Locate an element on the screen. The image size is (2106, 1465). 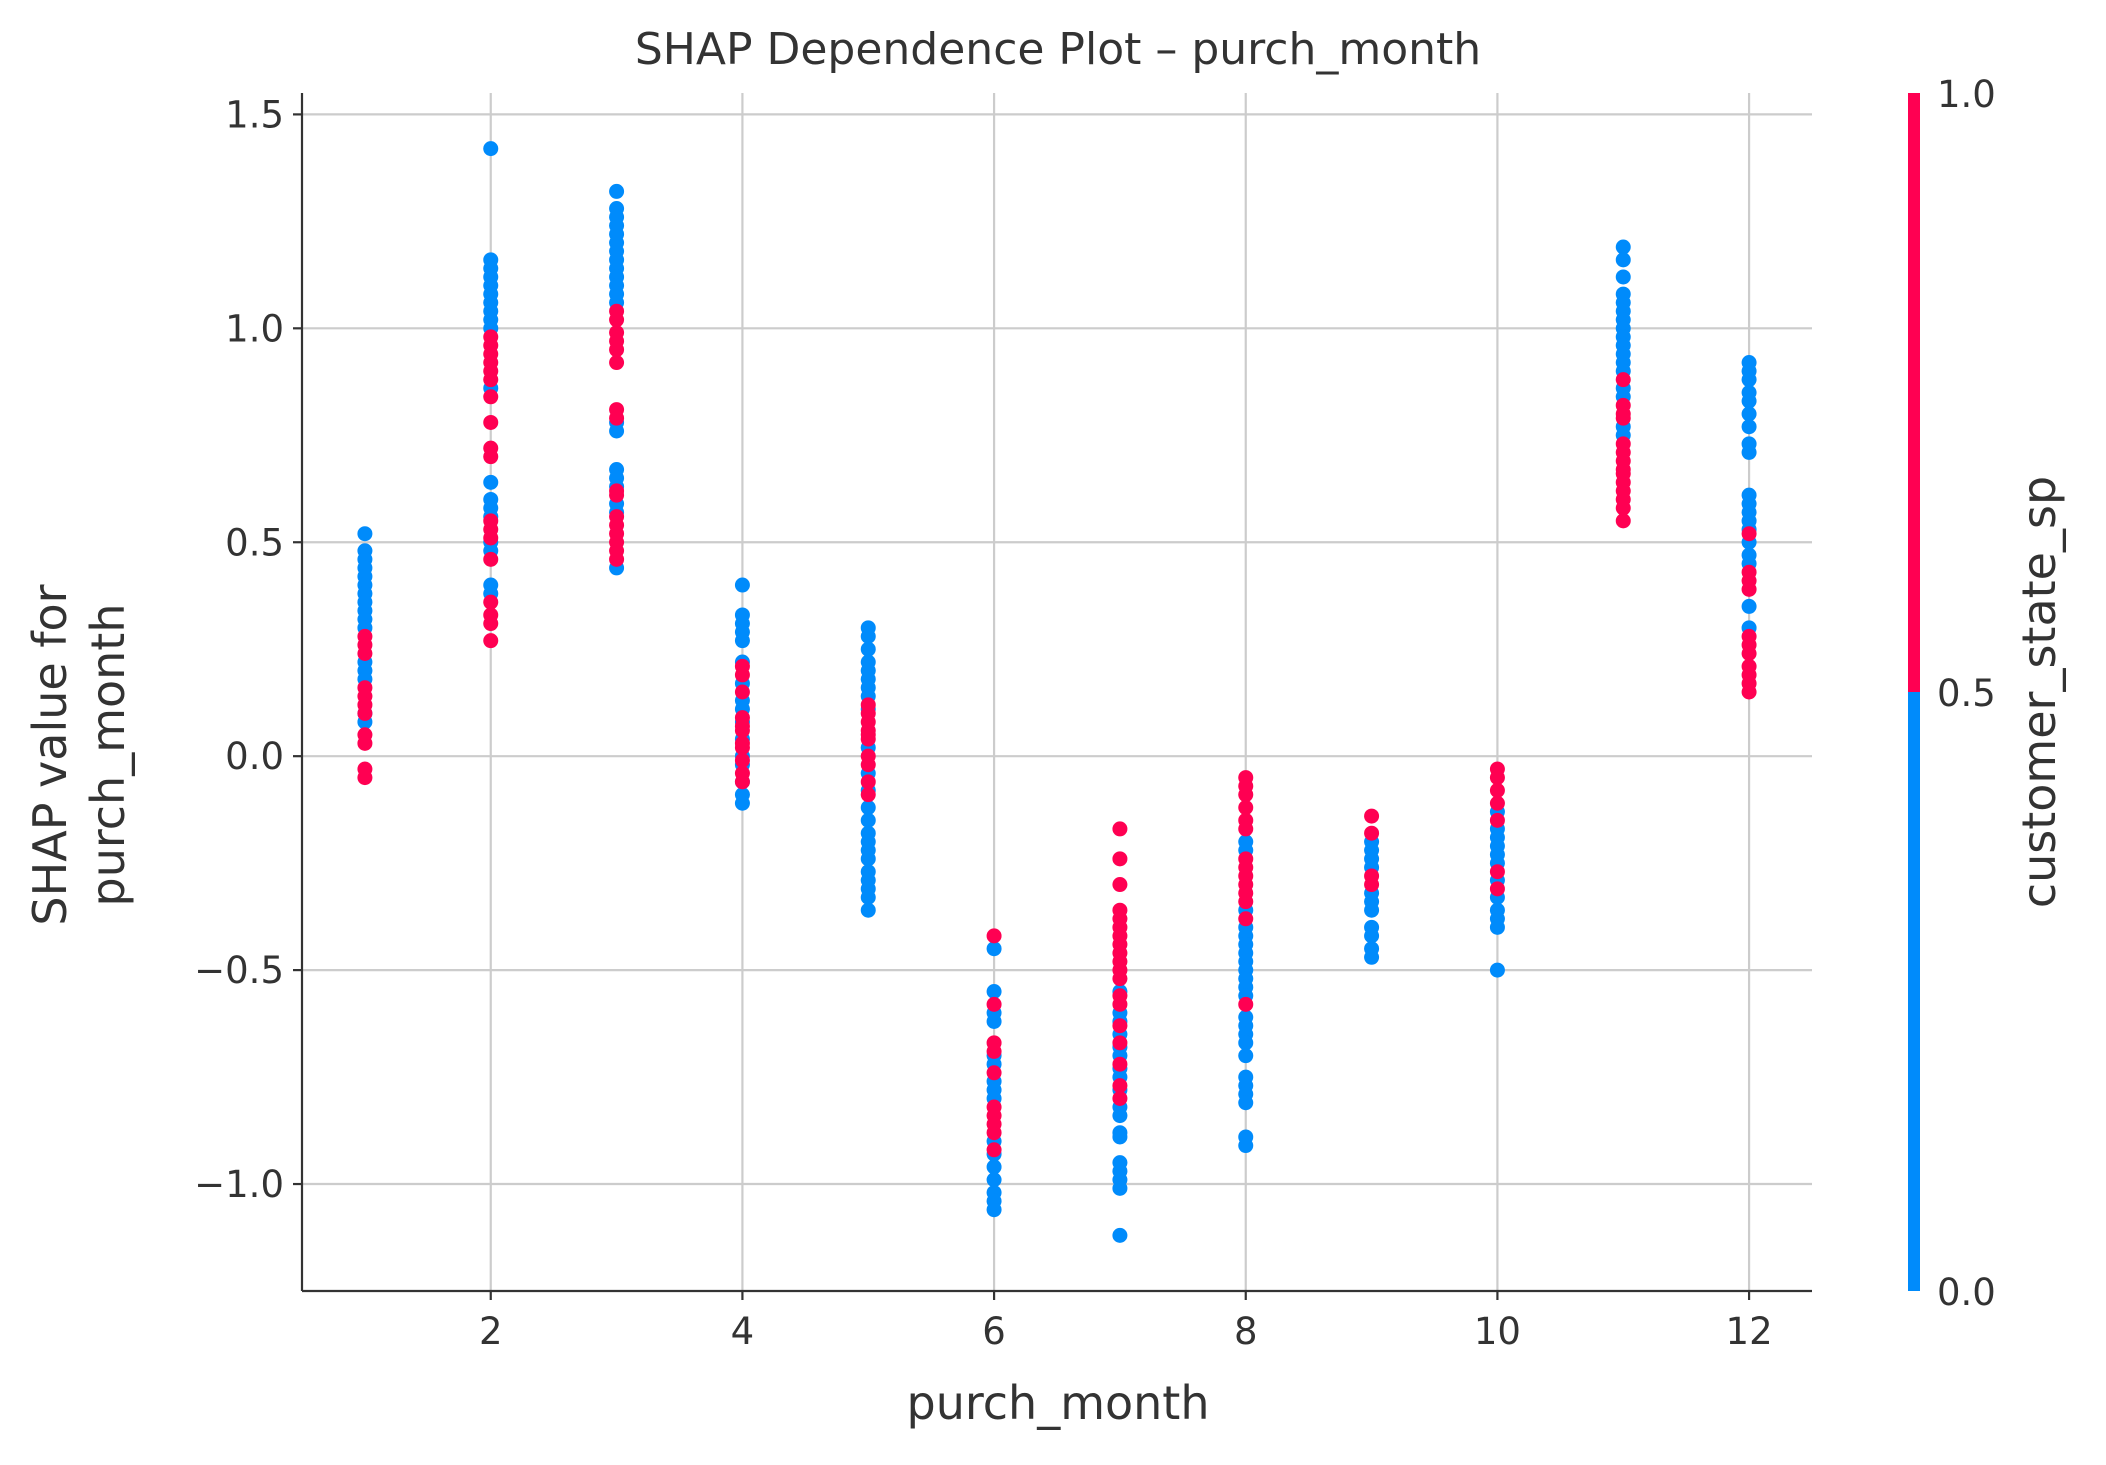
y-axis-label: SHAP value for purch_month is located at coordinates (79, 754).